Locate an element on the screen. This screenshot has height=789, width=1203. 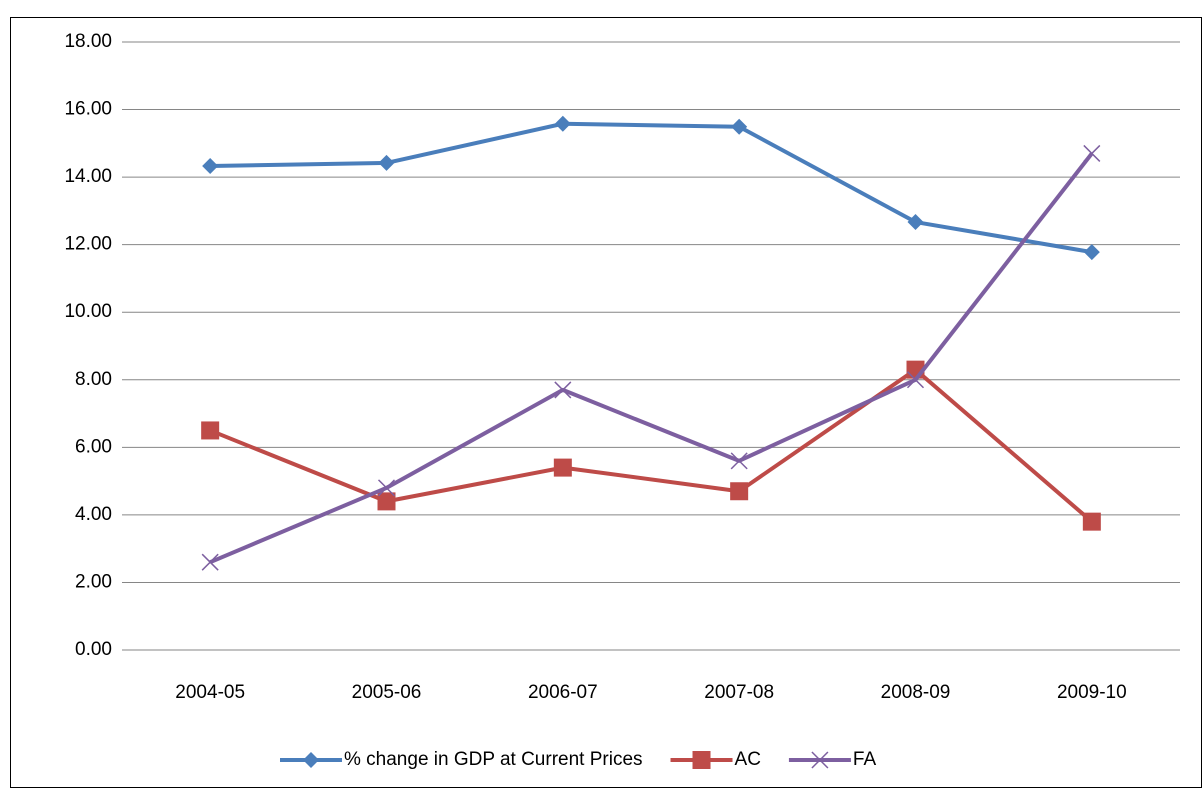
legend-label: AC is located at coordinates (748, 759).